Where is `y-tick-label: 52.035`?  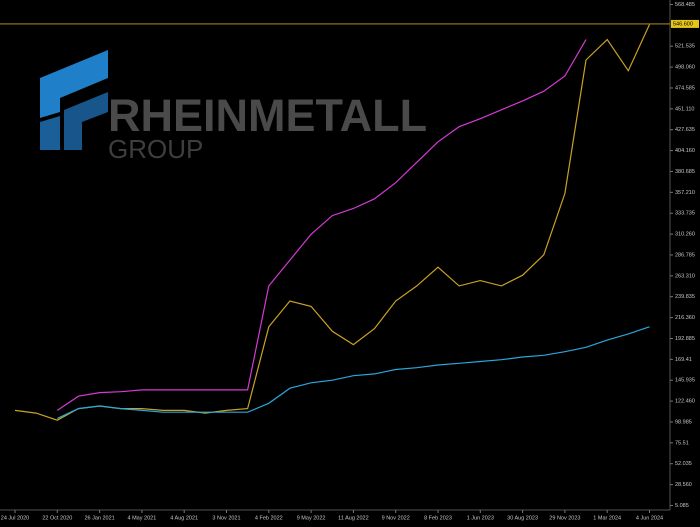
y-tick-label: 52.035 is located at coordinates (683, 464).